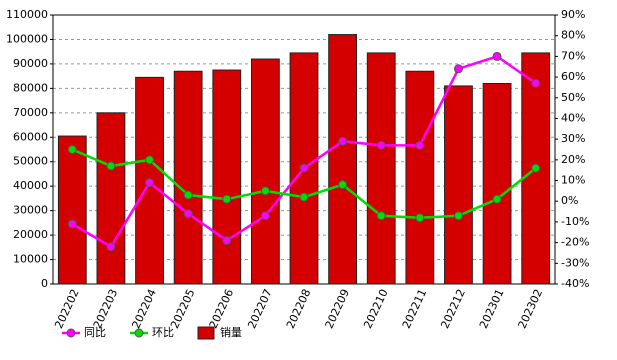 Image resolution: width=617 pixels, height=360 pixels. Describe the element at coordinates (376, 309) in the screenshot. I see `x-tick-label: 202210` at that location.